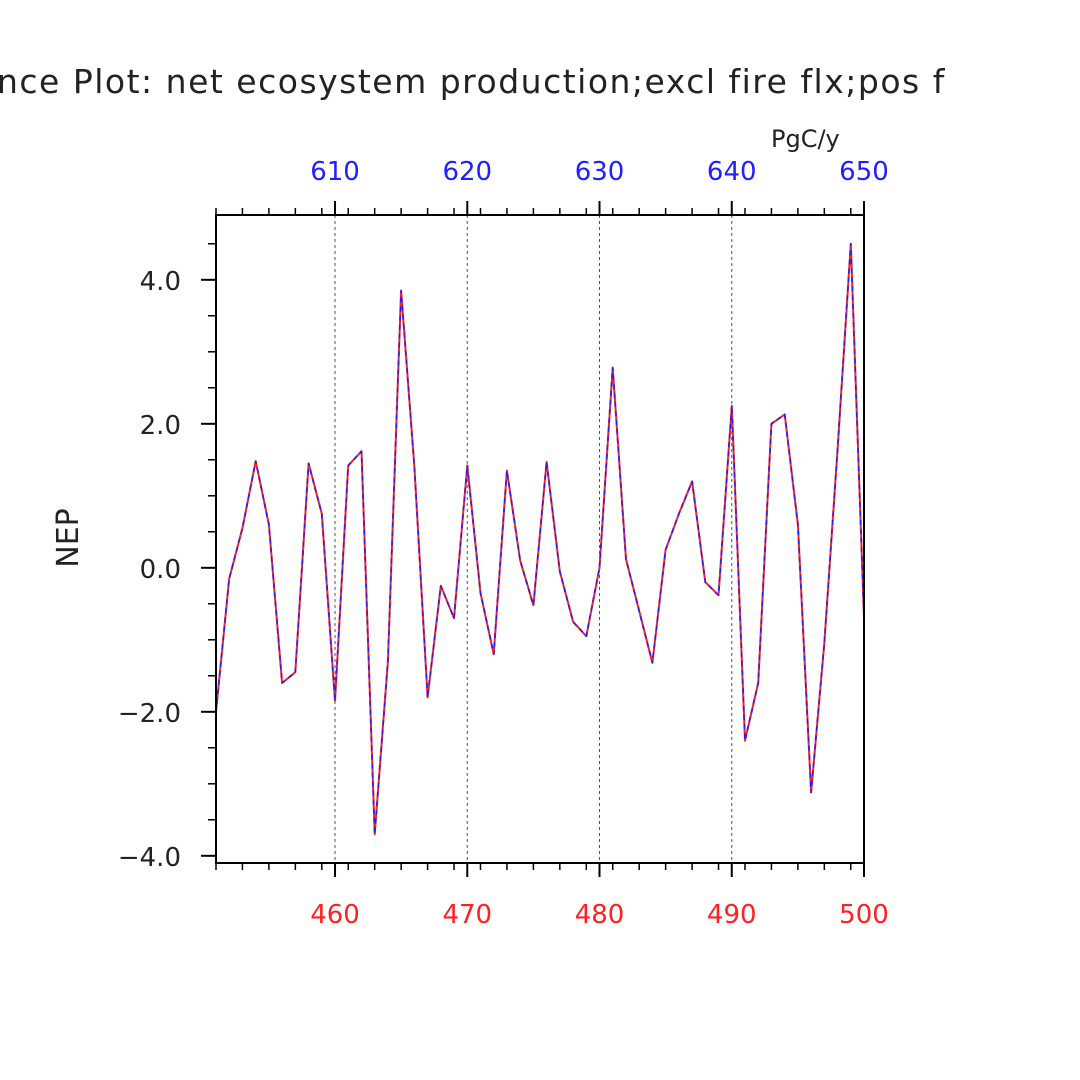  What do you see at coordinates (160, 570) in the screenshot?
I see `y-tick-label: 0.0` at bounding box center [160, 570].